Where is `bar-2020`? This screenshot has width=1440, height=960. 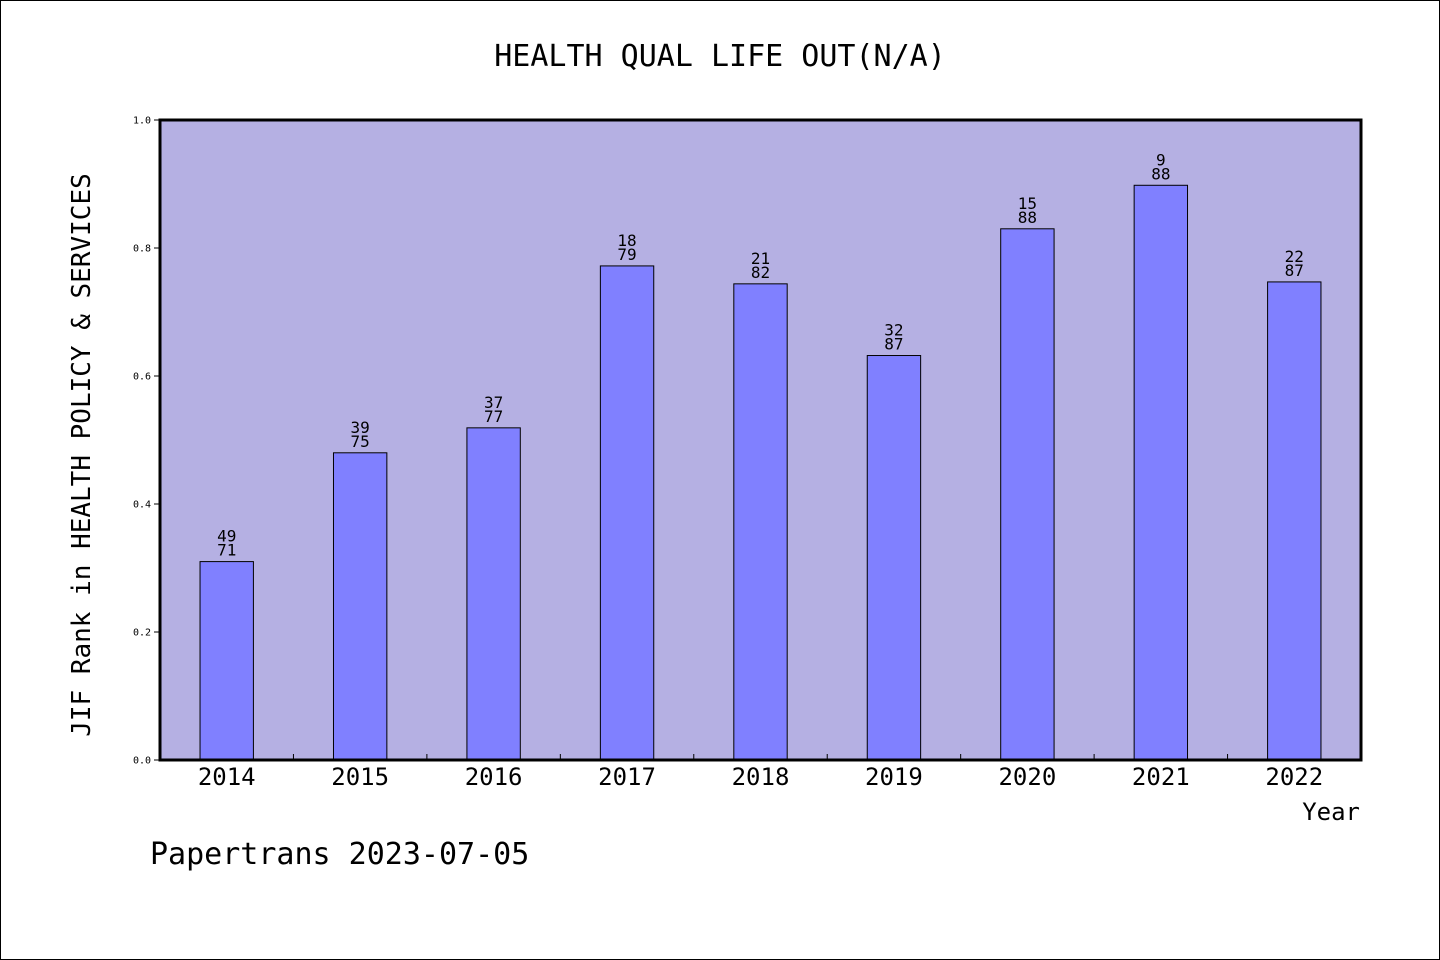
bar-2020 is located at coordinates (1027, 494).